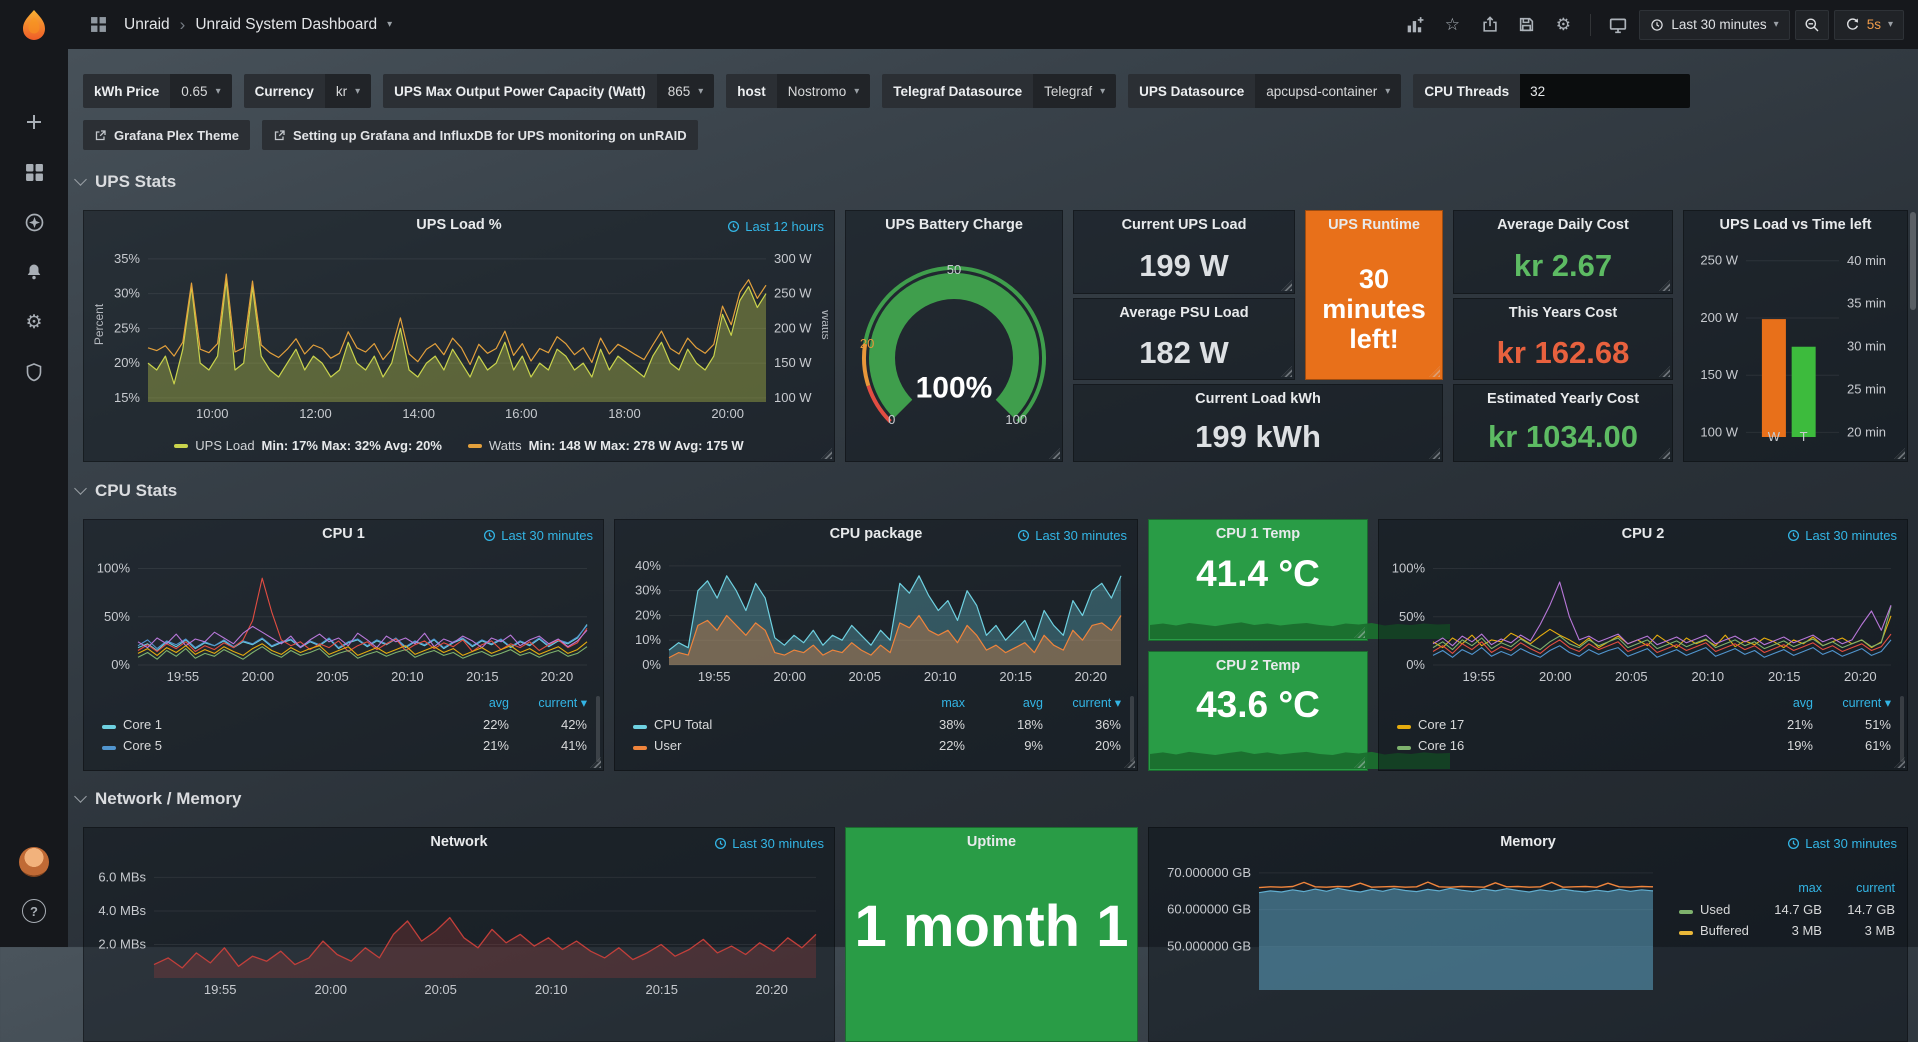  I want to click on share-icon, so click(1489, 25).